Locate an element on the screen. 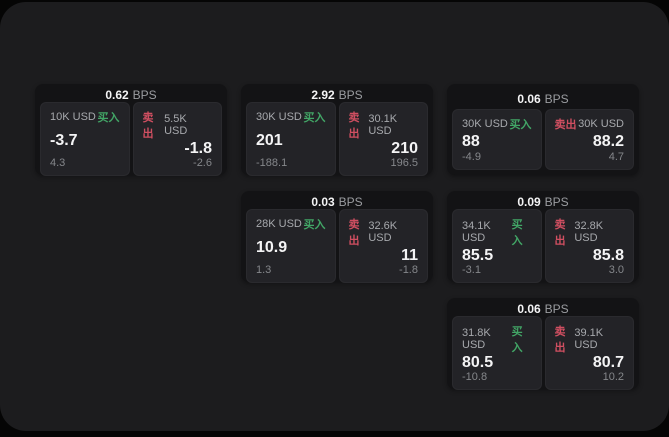 This screenshot has width=669, height=437. sell-size: 30K USD is located at coordinates (601, 124).